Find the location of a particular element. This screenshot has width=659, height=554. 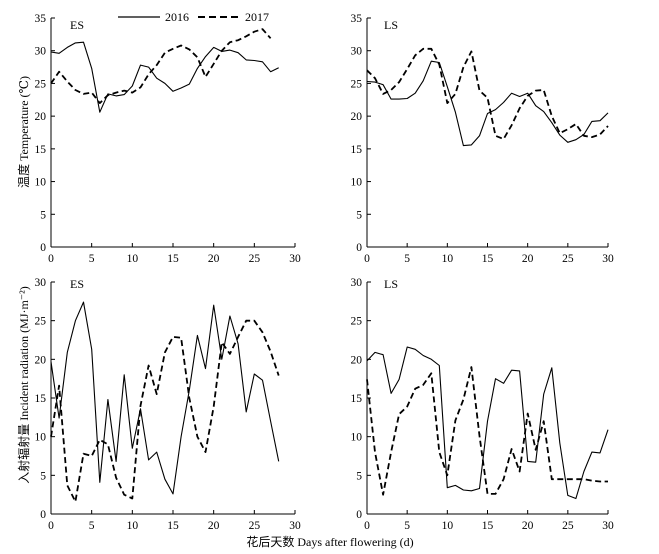

y-axis-label-radiation: 入射辐射量 Incident radiation (MJ·m⁻²) is located at coordinates (23, 385).